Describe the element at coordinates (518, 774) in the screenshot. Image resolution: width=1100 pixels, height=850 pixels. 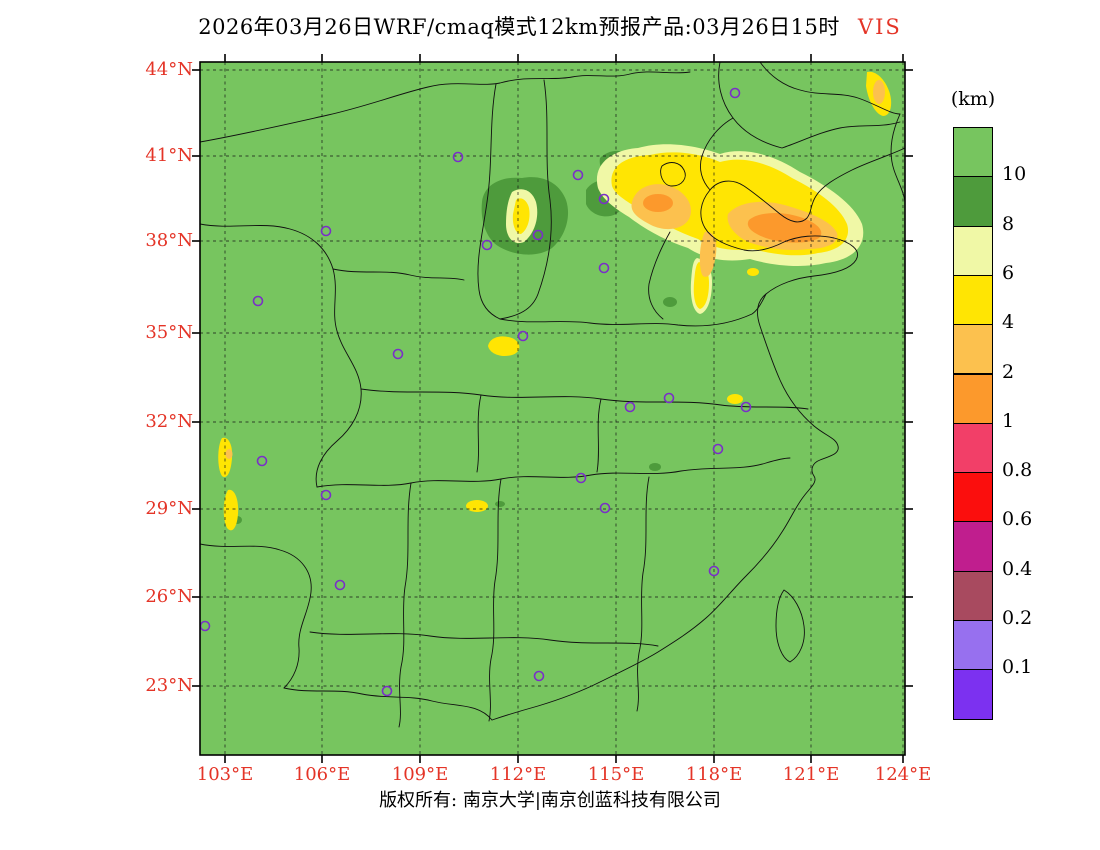
I see `lon-tick-label: 112°E` at that location.